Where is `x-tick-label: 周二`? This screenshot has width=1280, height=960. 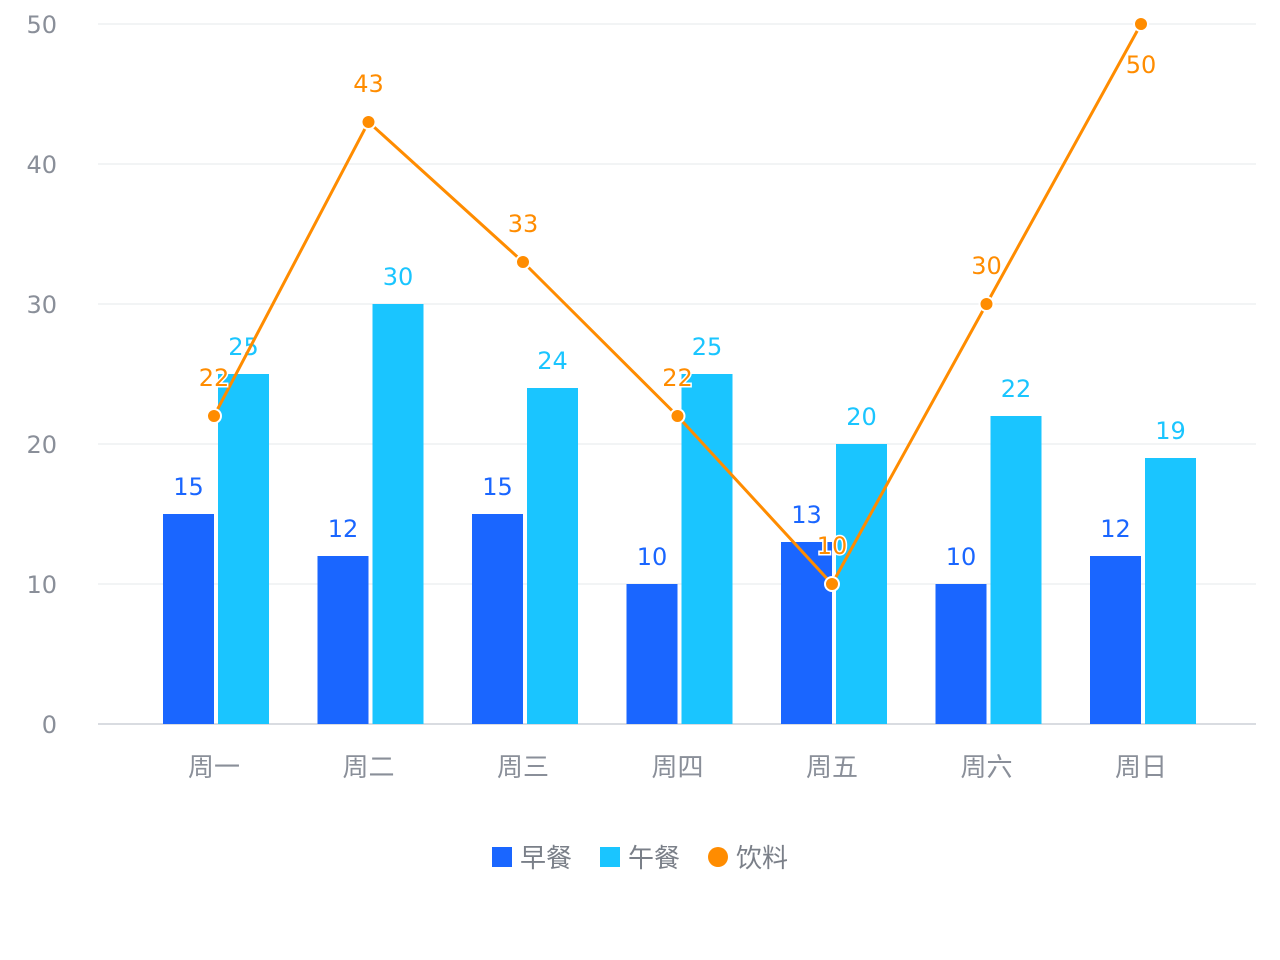
x-tick-label: 周二 is located at coordinates (368, 768).